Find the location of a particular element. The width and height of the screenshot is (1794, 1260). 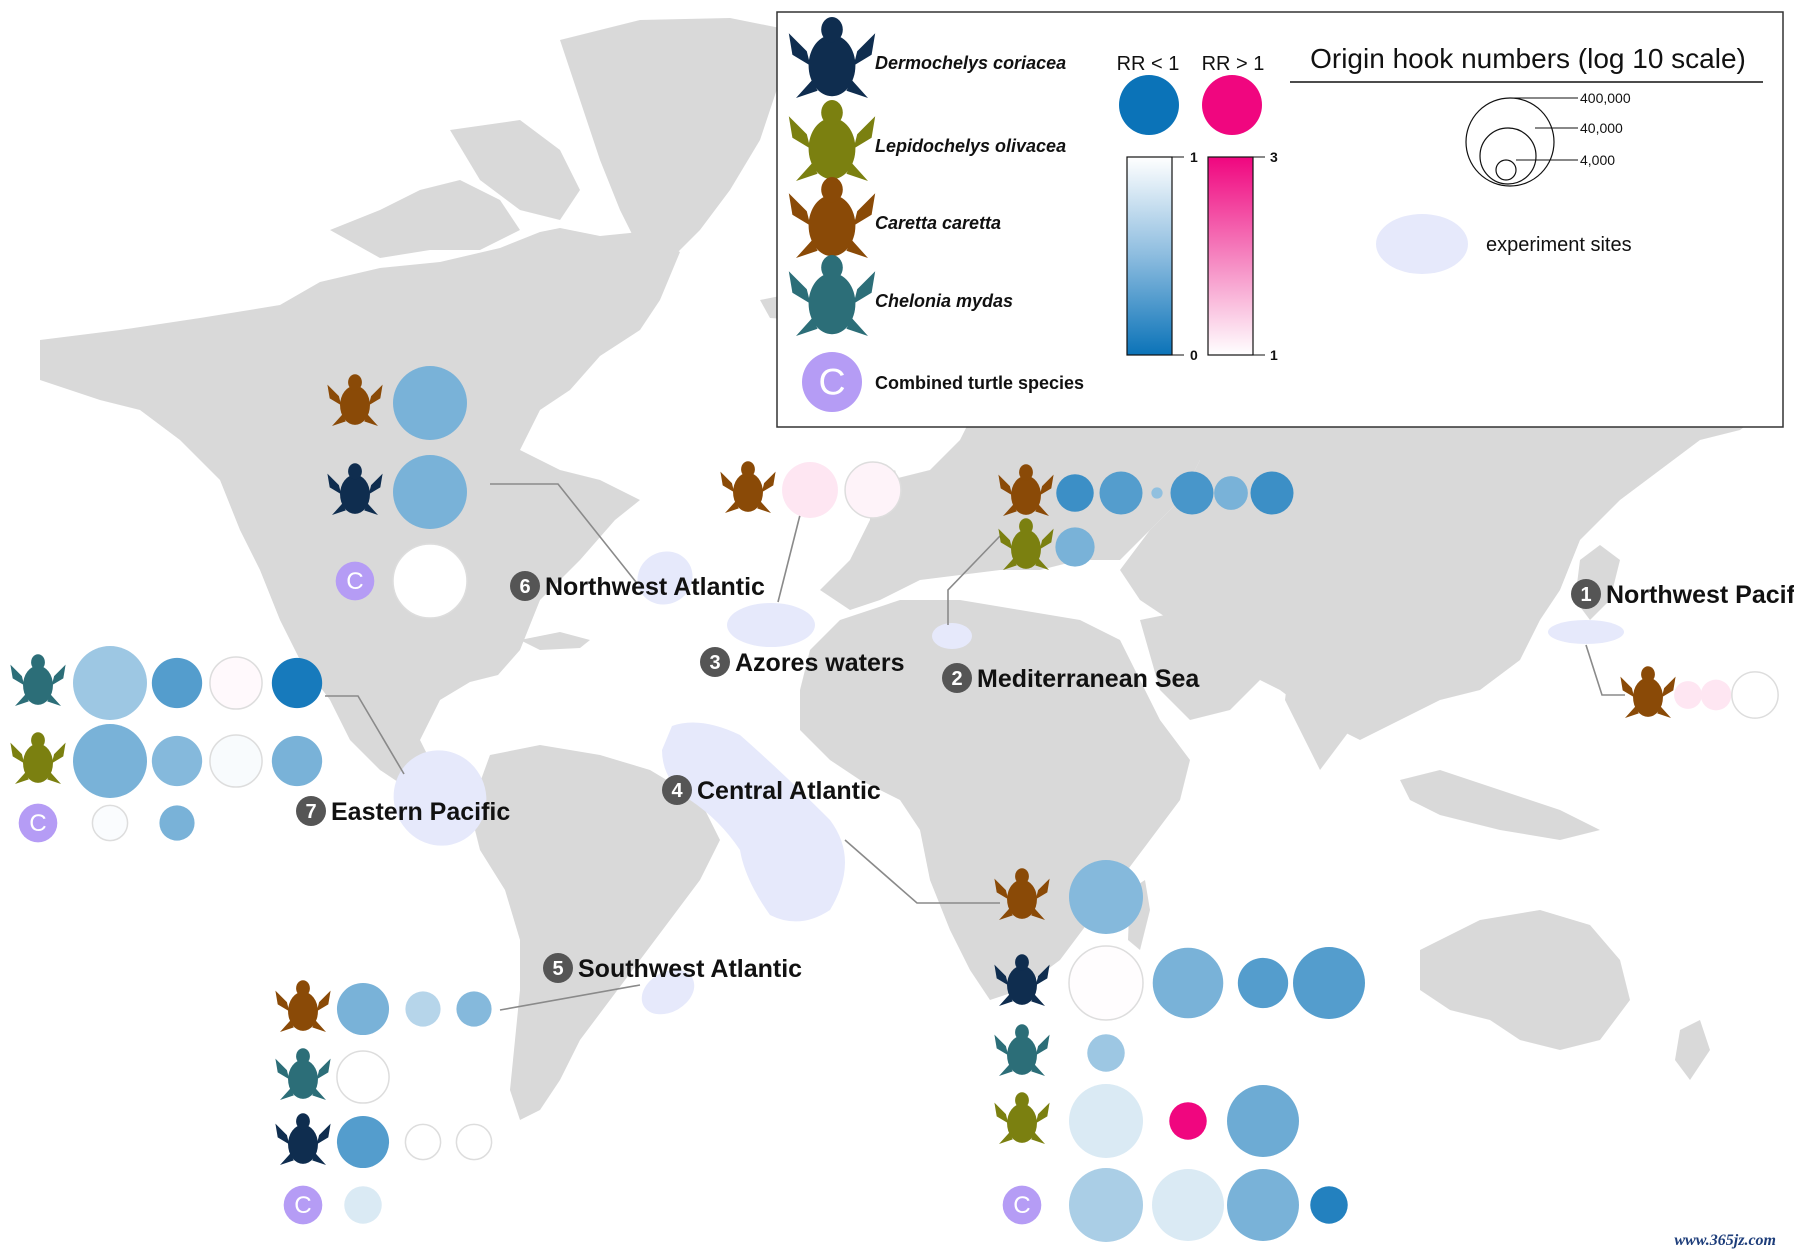

region-number: 7 is located at coordinates (310, 812).